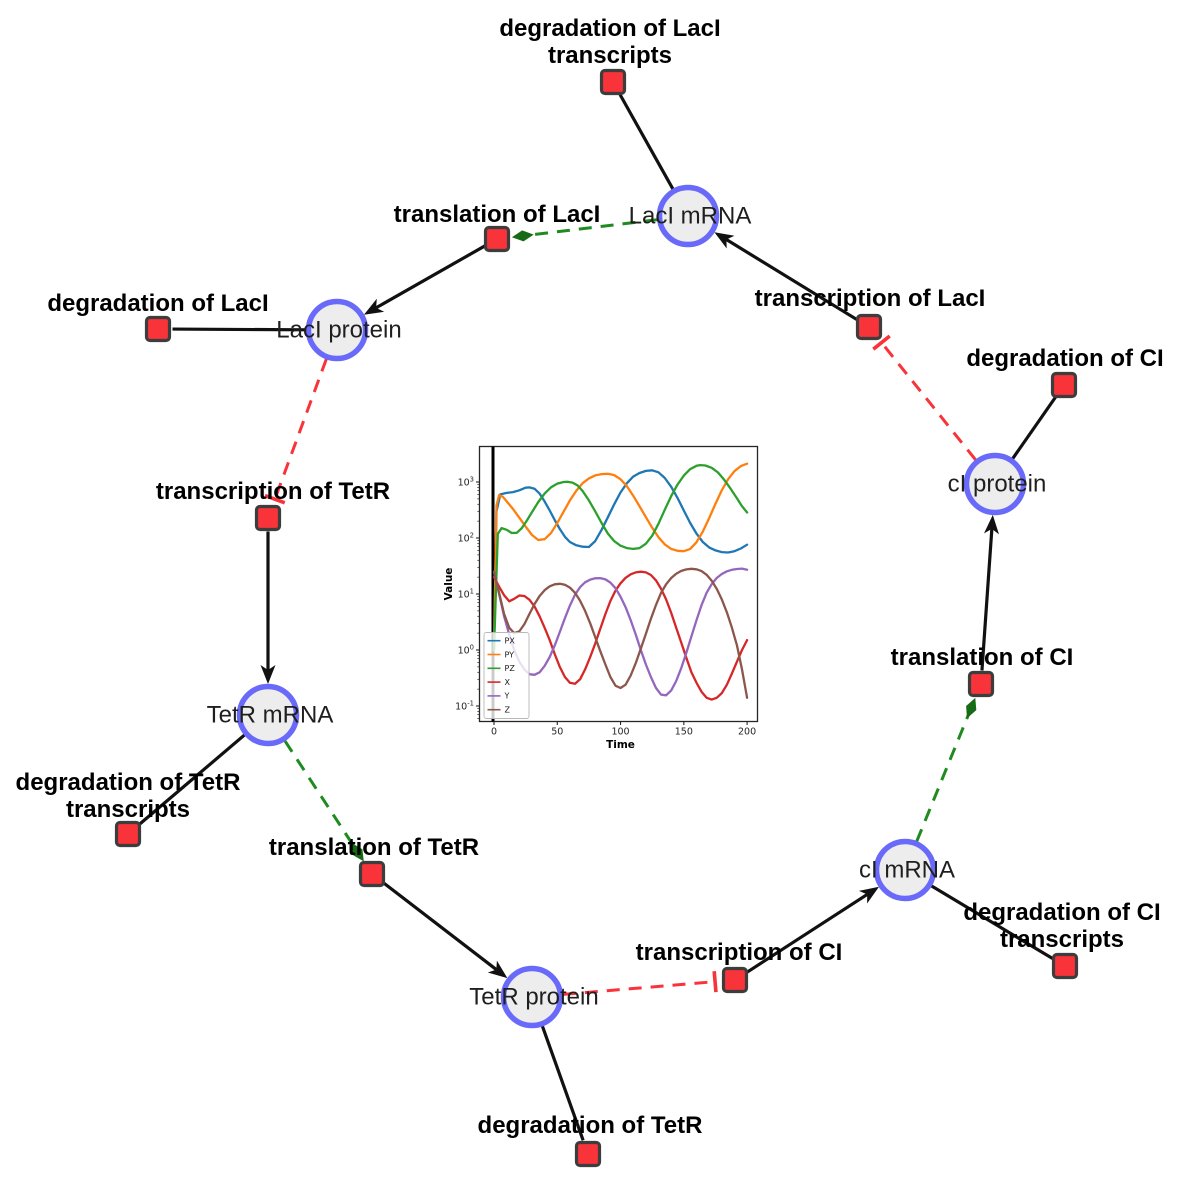  Describe the element at coordinates (374, 847) in the screenshot. I see `translation-of-tetr-label: translation of TetR` at that location.